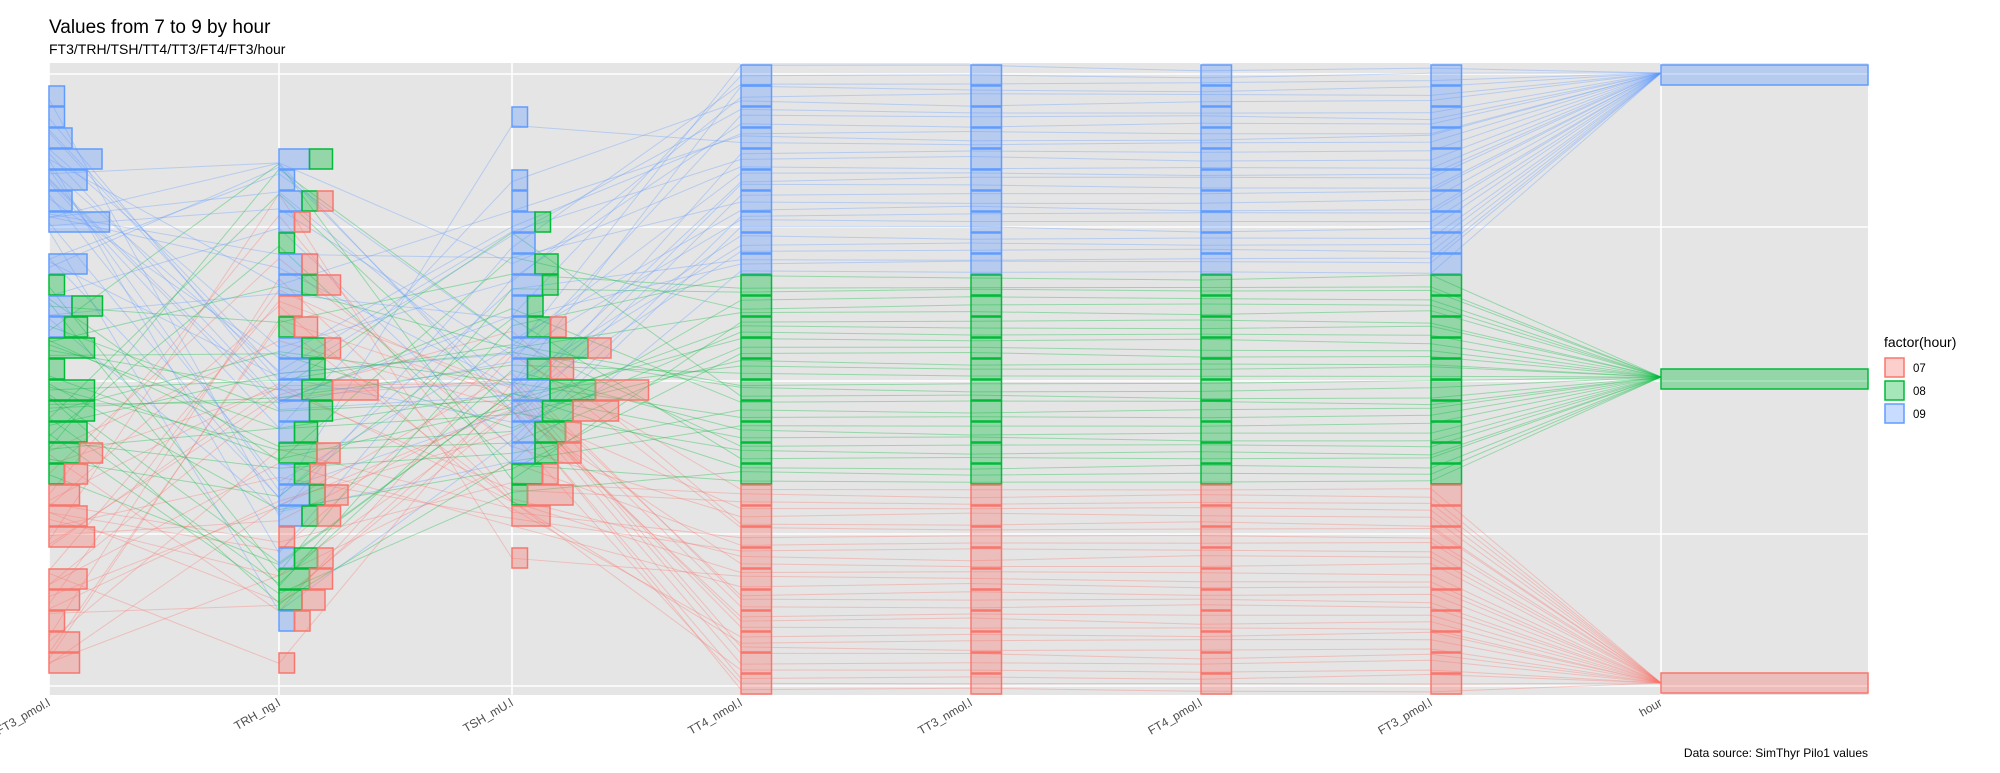 The image size is (2000, 773). Describe the element at coordinates (167, 49) in the screenshot. I see `chart-subtitle: FT3/TRH/TSH/TT4/TT3/FT4/FT3/hour` at that location.